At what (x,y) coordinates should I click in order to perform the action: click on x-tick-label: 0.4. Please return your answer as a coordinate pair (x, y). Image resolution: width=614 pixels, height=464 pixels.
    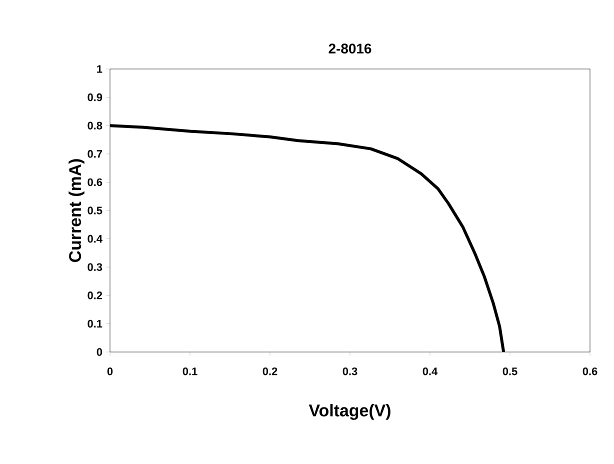
    Looking at the image, I should click on (430, 371).